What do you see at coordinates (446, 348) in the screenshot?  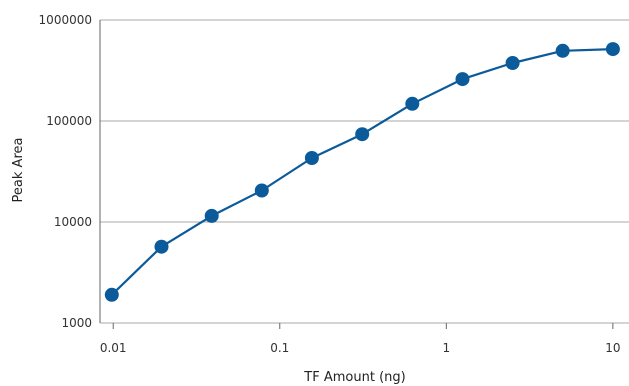 I see `x-tick-label: 1` at bounding box center [446, 348].